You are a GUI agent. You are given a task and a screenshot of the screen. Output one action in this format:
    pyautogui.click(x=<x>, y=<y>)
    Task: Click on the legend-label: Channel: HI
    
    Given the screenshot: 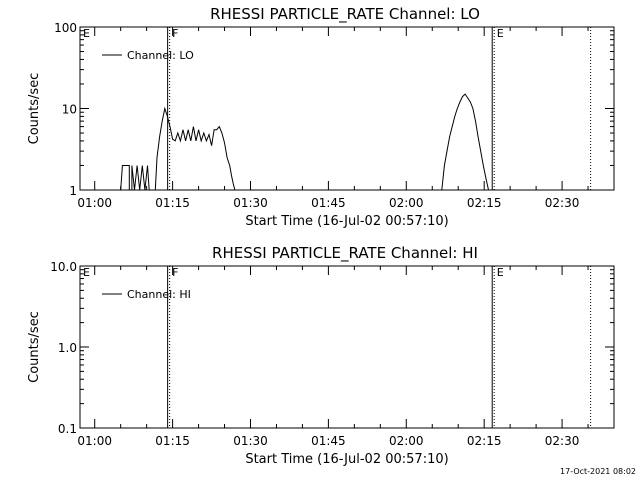 What is the action you would take?
    pyautogui.click(x=159, y=294)
    